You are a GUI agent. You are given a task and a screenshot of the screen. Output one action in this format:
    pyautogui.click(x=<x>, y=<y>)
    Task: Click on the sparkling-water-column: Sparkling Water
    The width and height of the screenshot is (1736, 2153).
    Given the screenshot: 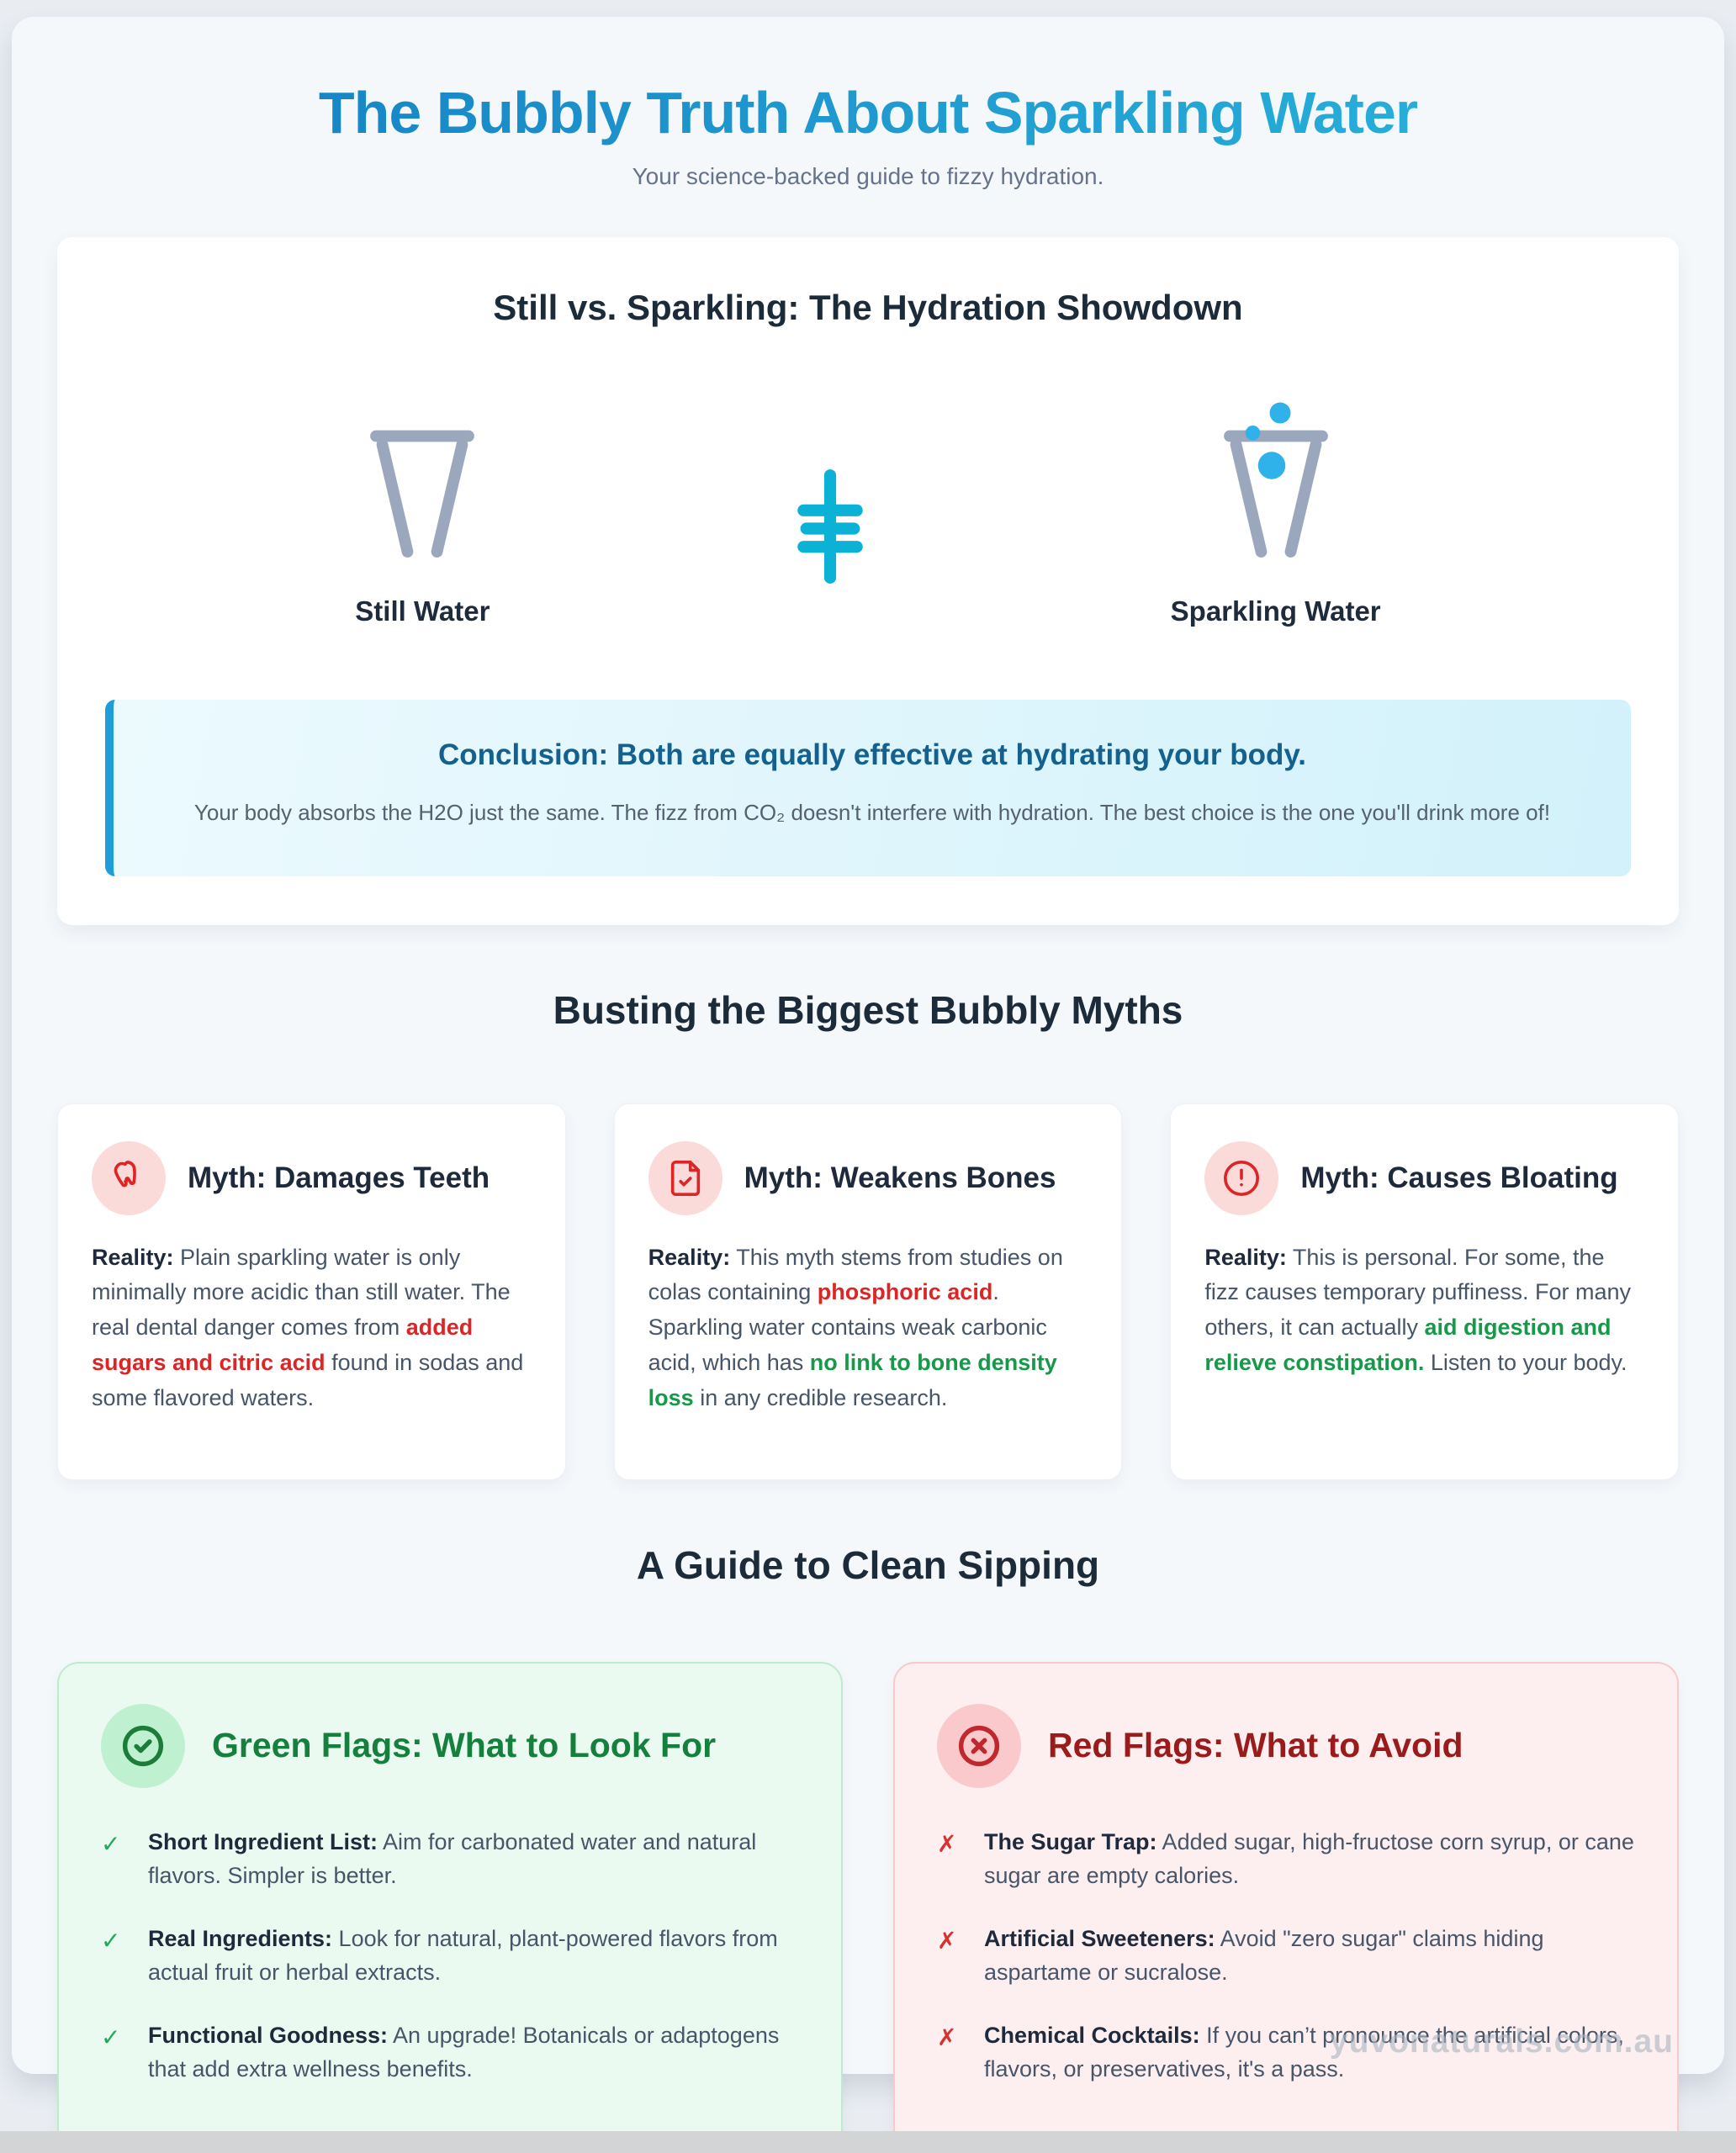 What is the action you would take?
    pyautogui.click(x=1276, y=513)
    